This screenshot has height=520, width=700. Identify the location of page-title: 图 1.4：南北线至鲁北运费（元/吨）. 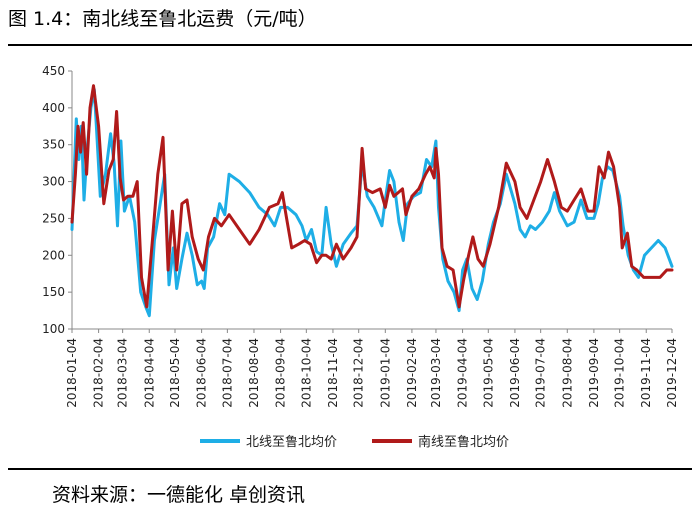
(162, 19).